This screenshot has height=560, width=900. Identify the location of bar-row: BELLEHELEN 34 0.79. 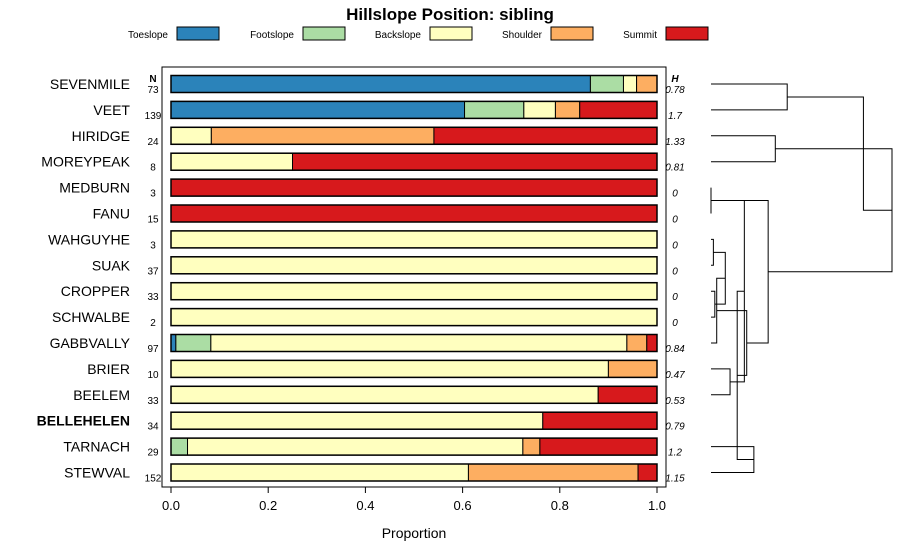
(361, 422).